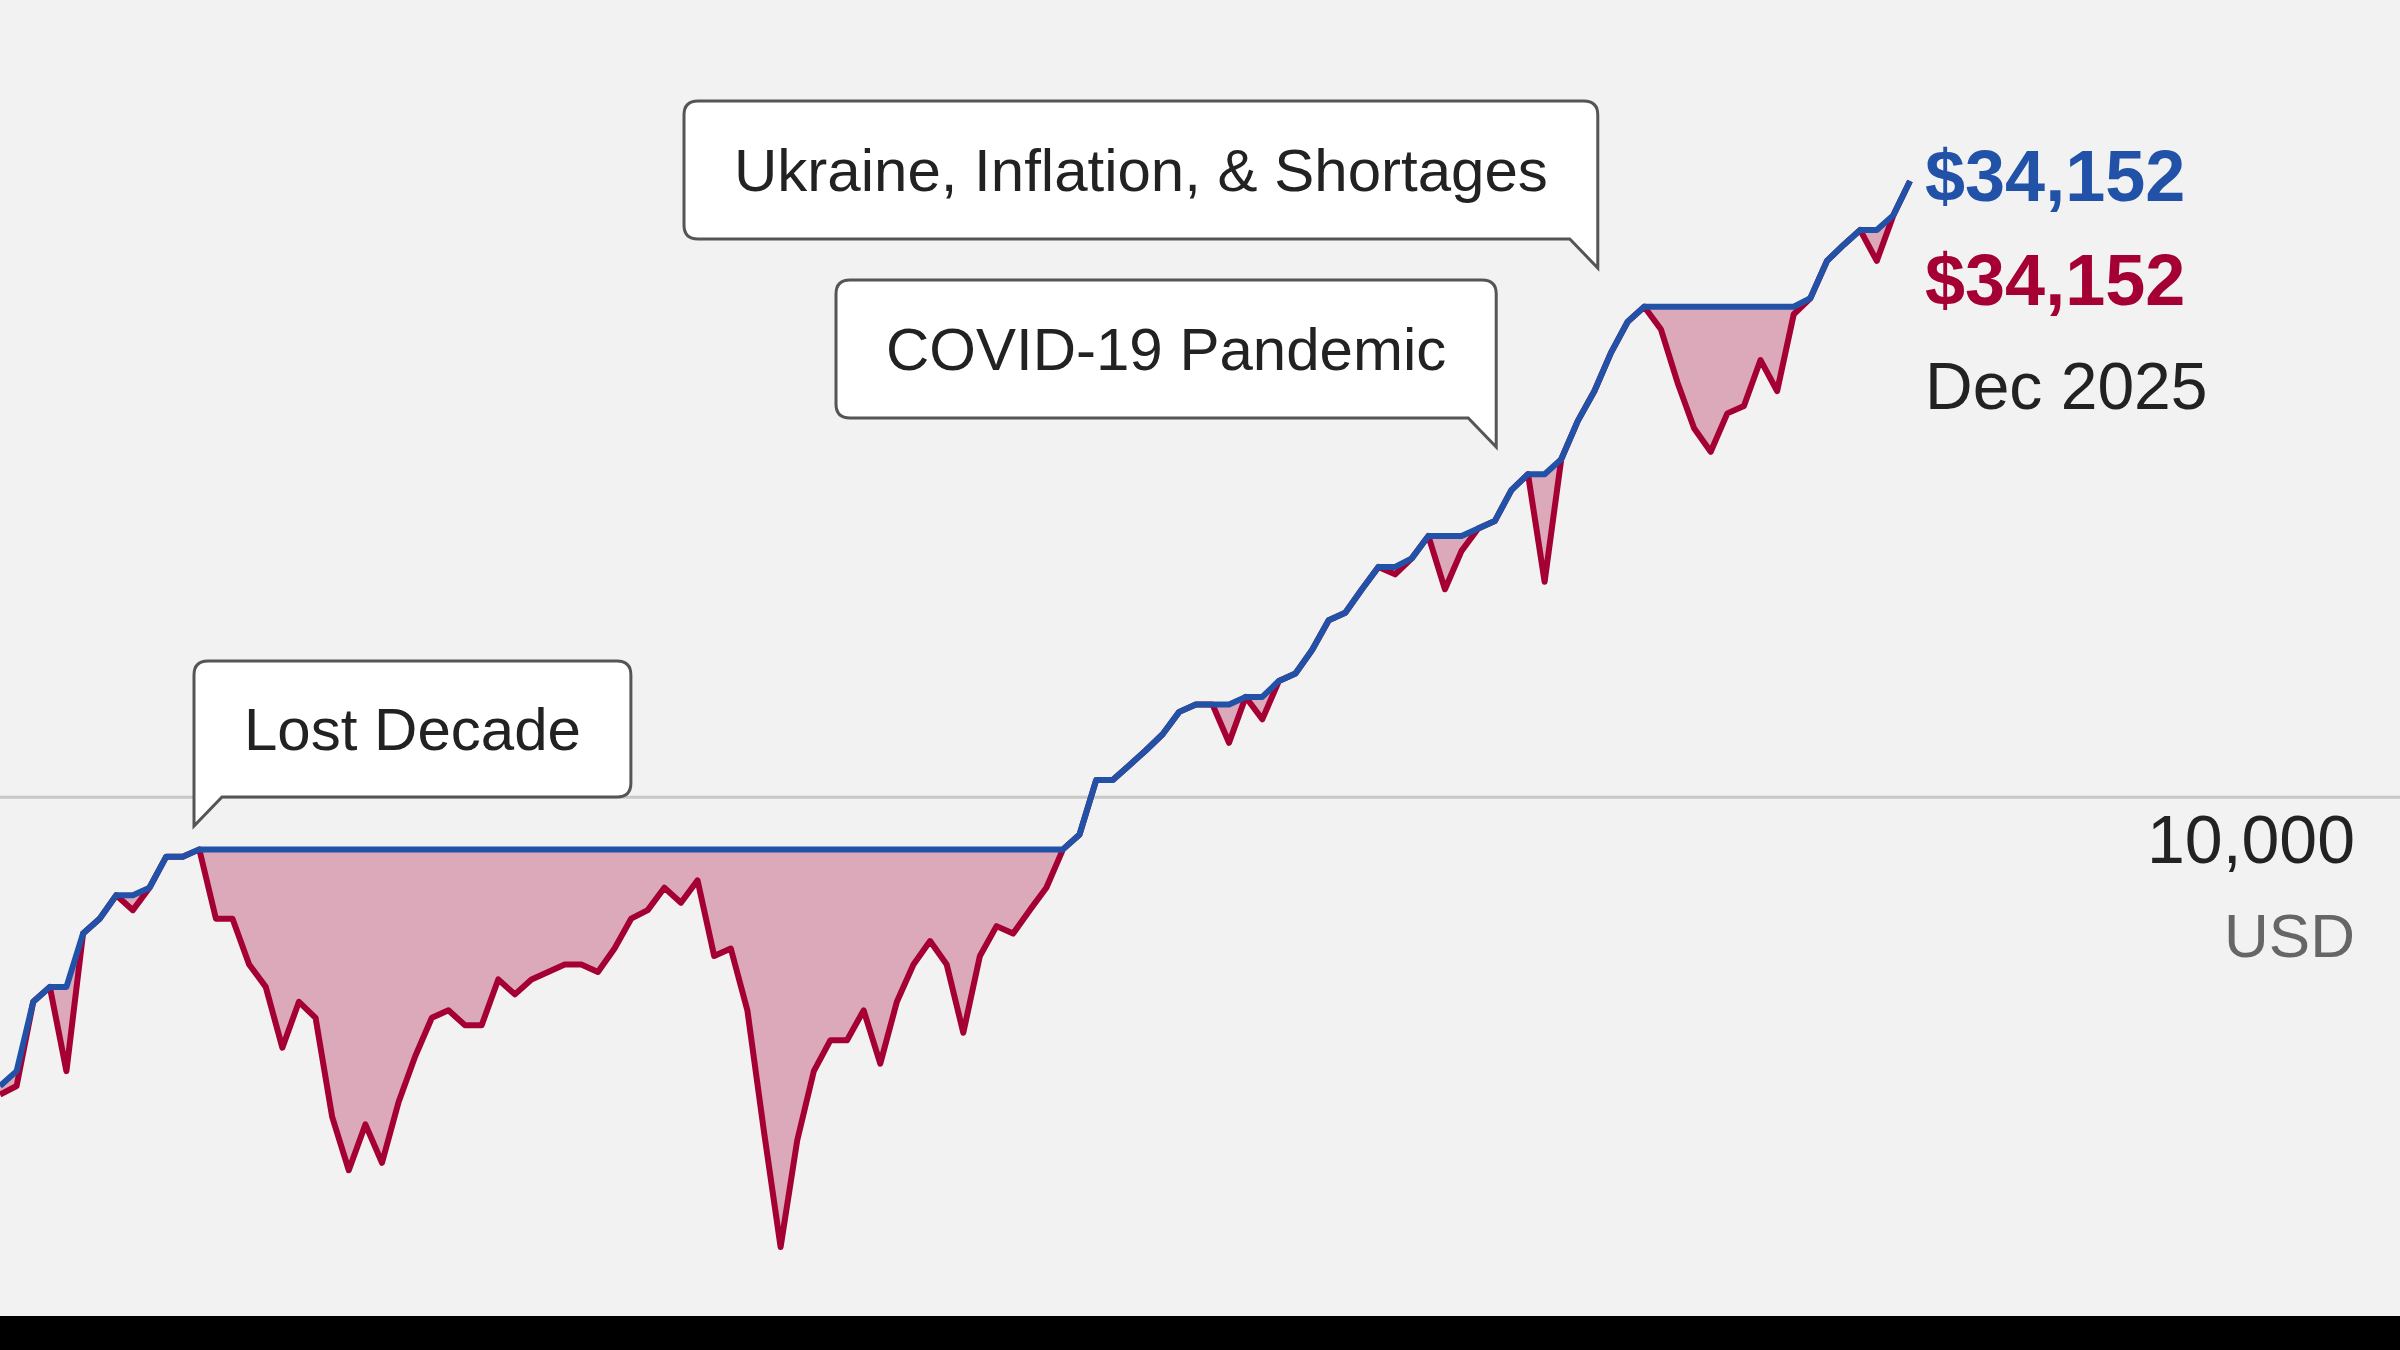 The width and height of the screenshot is (2400, 1350). What do you see at coordinates (1141, 170) in the screenshot?
I see `annotation: Ukraine, Inflation, & Shortages` at bounding box center [1141, 170].